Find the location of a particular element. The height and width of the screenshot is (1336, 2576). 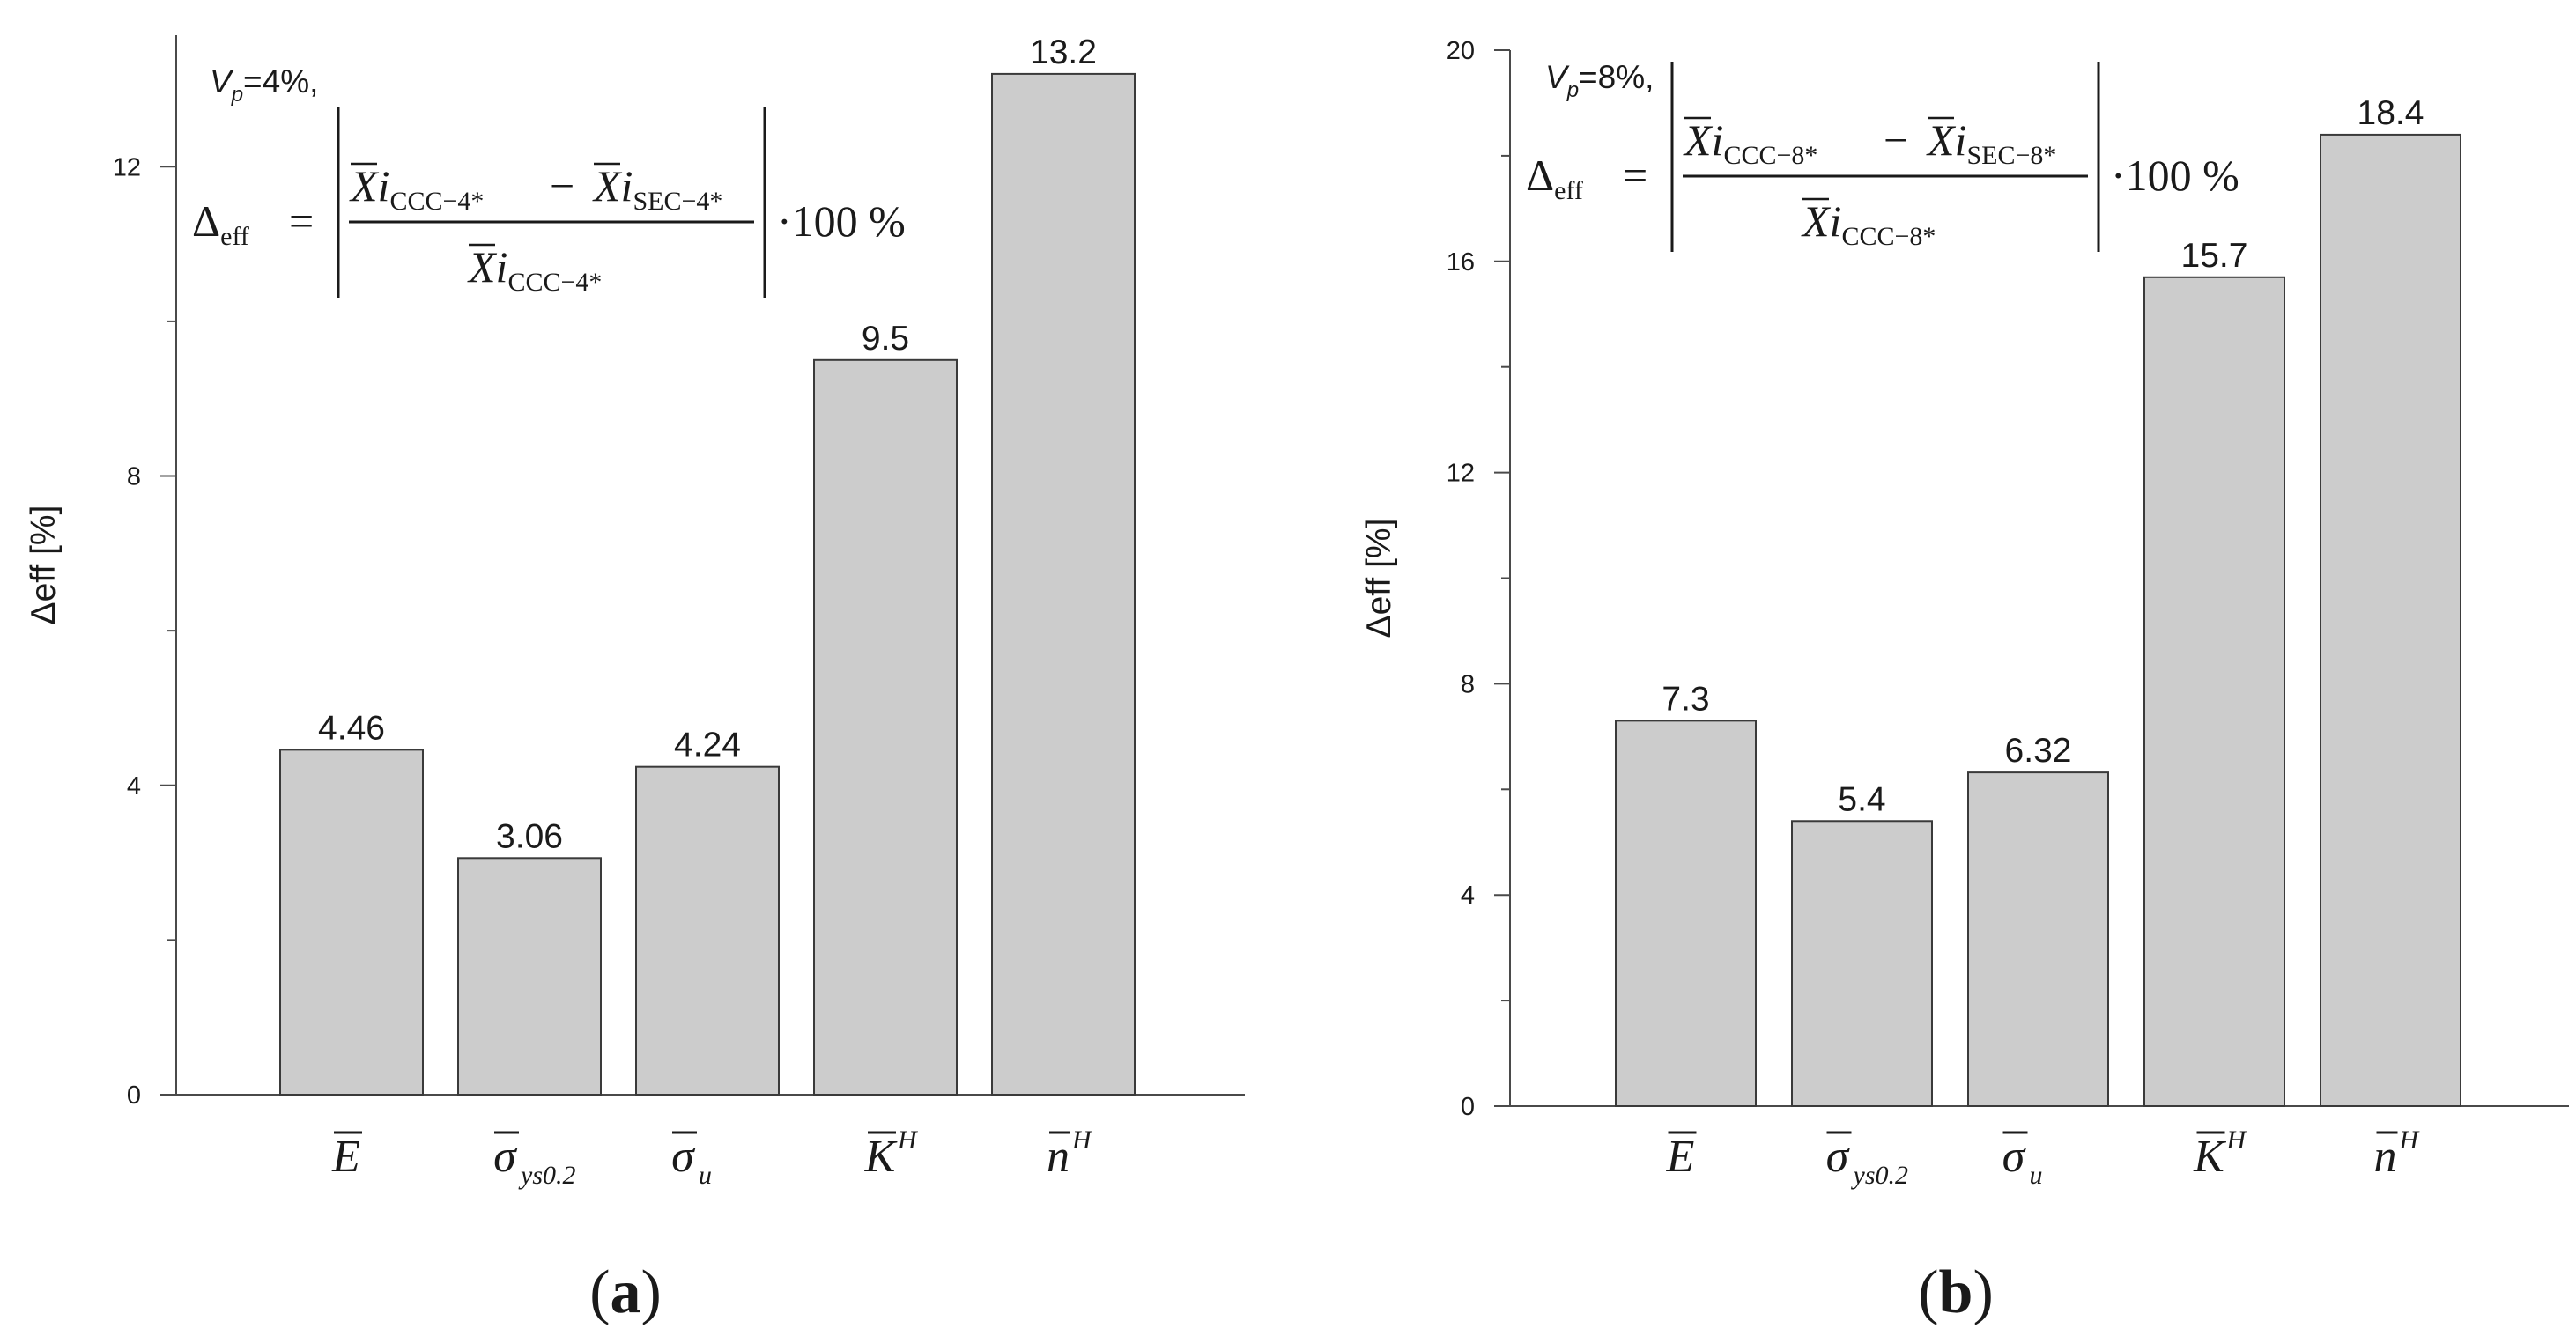

denominator: XiCCC−4* is located at coordinates (535, 270).